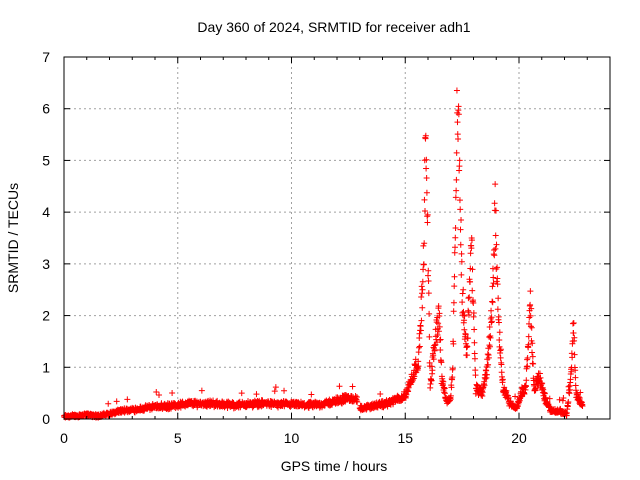 Image resolution: width=640 pixels, height=480 pixels. Describe the element at coordinates (46, 316) in the screenshot. I see `y-tick-label: 2` at that location.